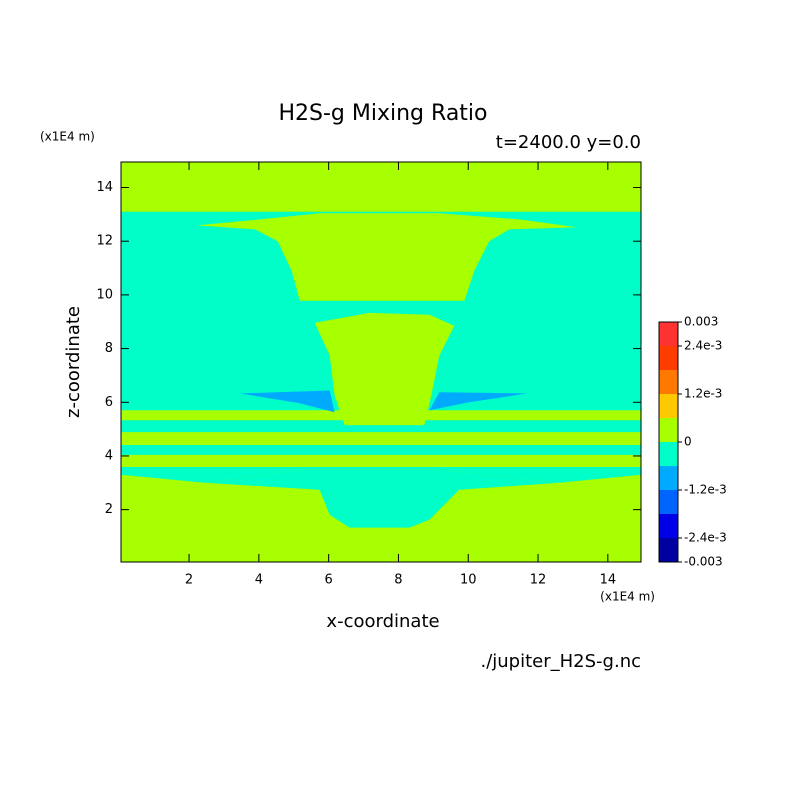 The height and width of the screenshot is (804, 804). Describe the element at coordinates (109, 402) in the screenshot. I see `y-tick-label: 6` at that location.